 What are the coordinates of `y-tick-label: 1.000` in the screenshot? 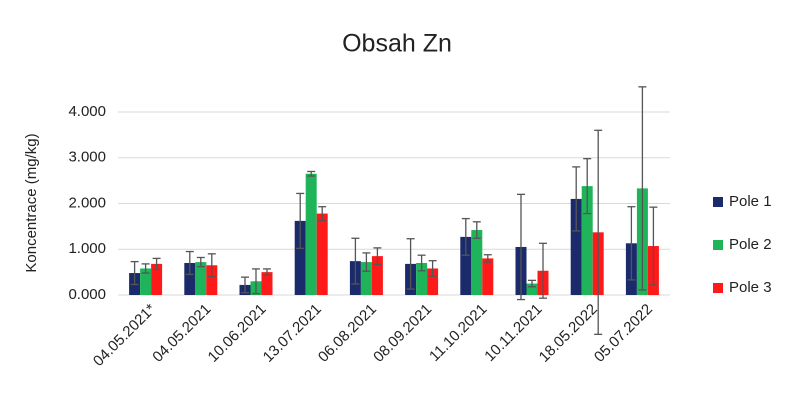 It's located at (87, 248).